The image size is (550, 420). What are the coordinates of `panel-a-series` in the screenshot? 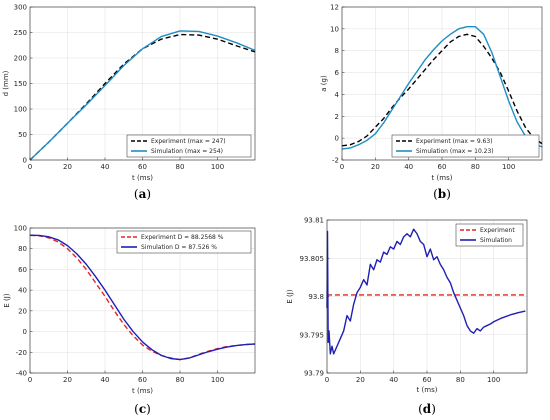 It's located at (142, 95).